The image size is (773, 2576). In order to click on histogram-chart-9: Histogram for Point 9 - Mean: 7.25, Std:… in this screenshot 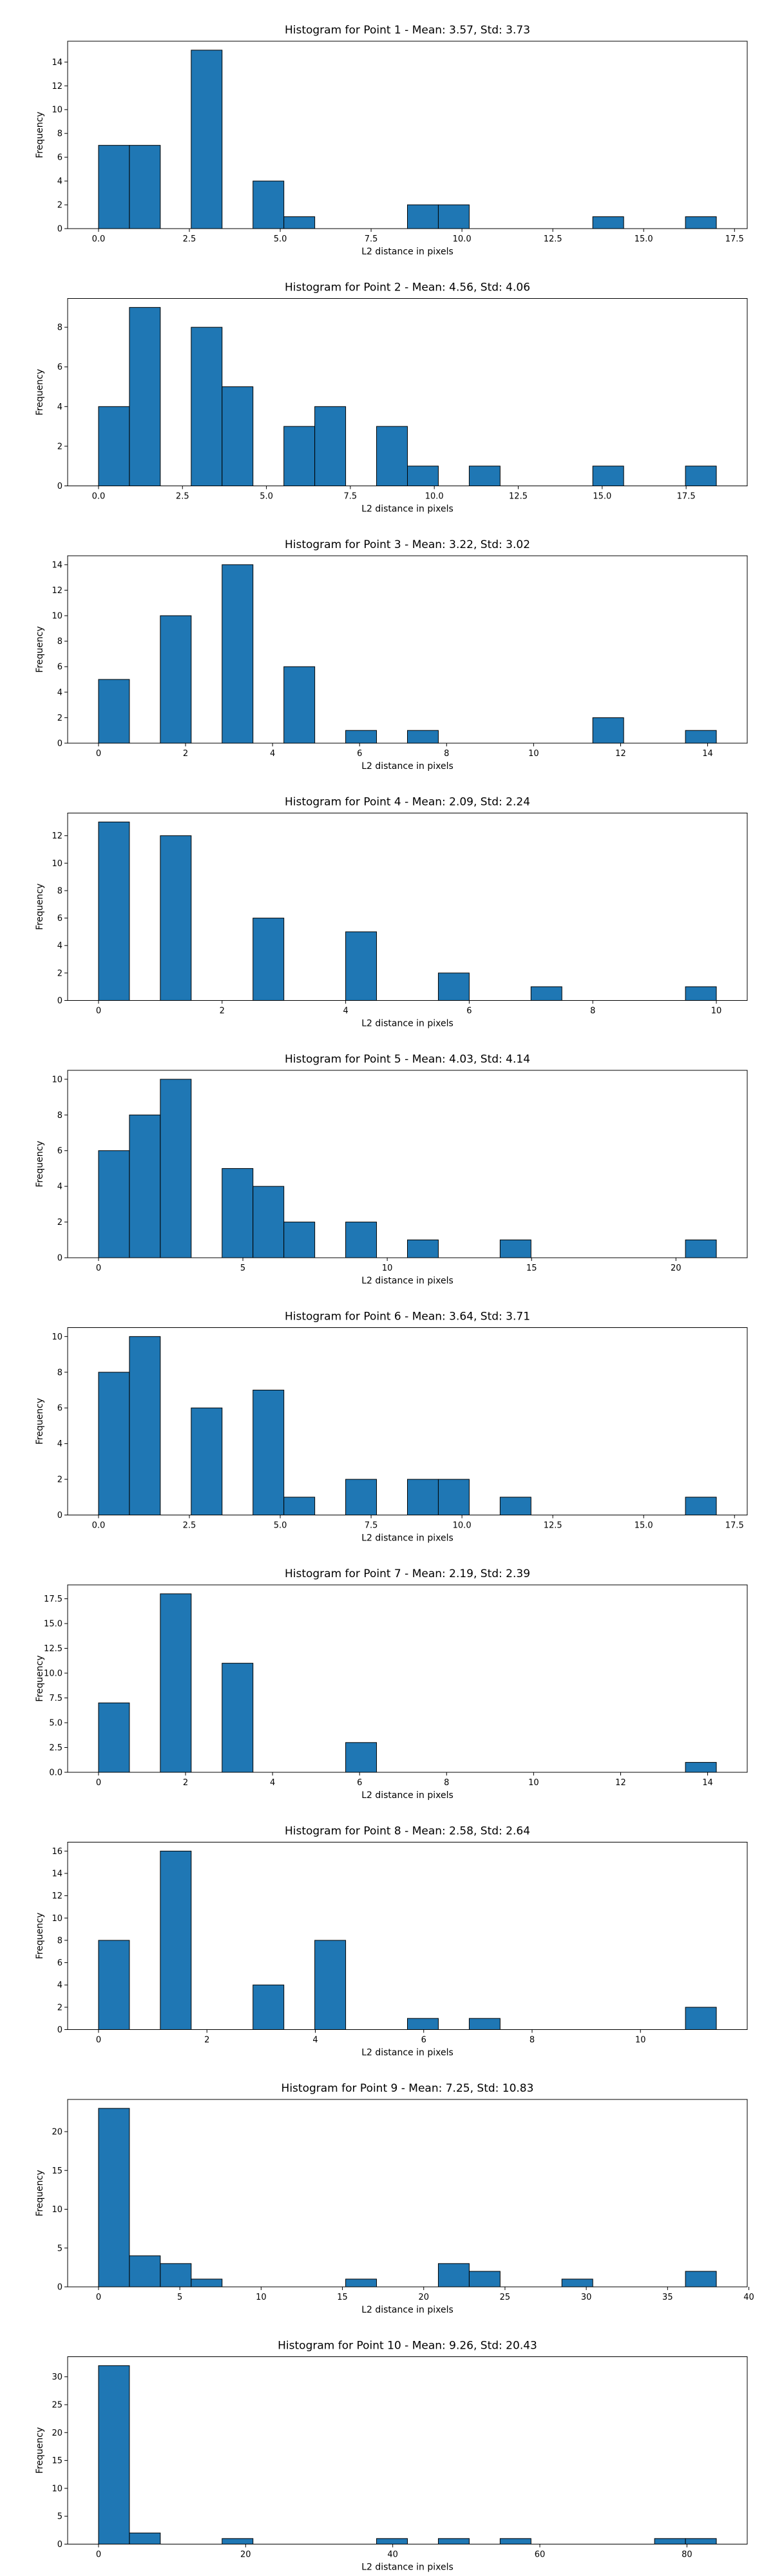, I will do `click(395, 2198)`.